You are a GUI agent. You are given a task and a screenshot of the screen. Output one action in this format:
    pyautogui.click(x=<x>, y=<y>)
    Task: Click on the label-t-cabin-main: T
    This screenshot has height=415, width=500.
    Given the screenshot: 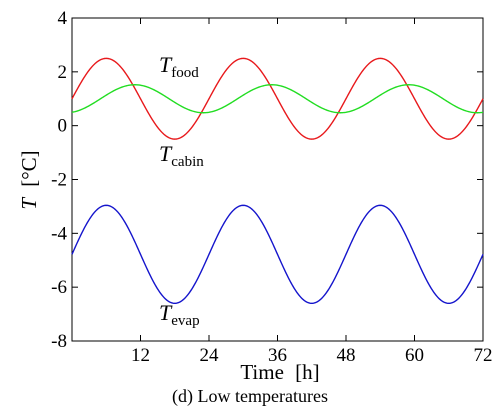 What is the action you would take?
    pyautogui.click(x=166, y=153)
    